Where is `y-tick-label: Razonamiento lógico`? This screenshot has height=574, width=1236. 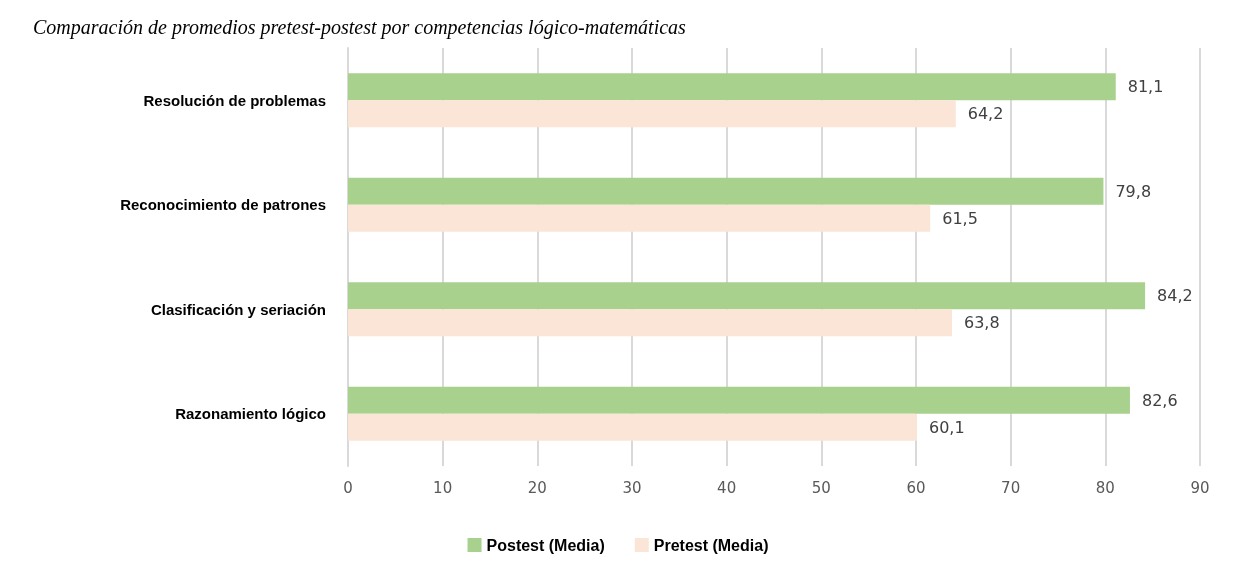
y-tick-label: Razonamiento lógico is located at coordinates (250, 414).